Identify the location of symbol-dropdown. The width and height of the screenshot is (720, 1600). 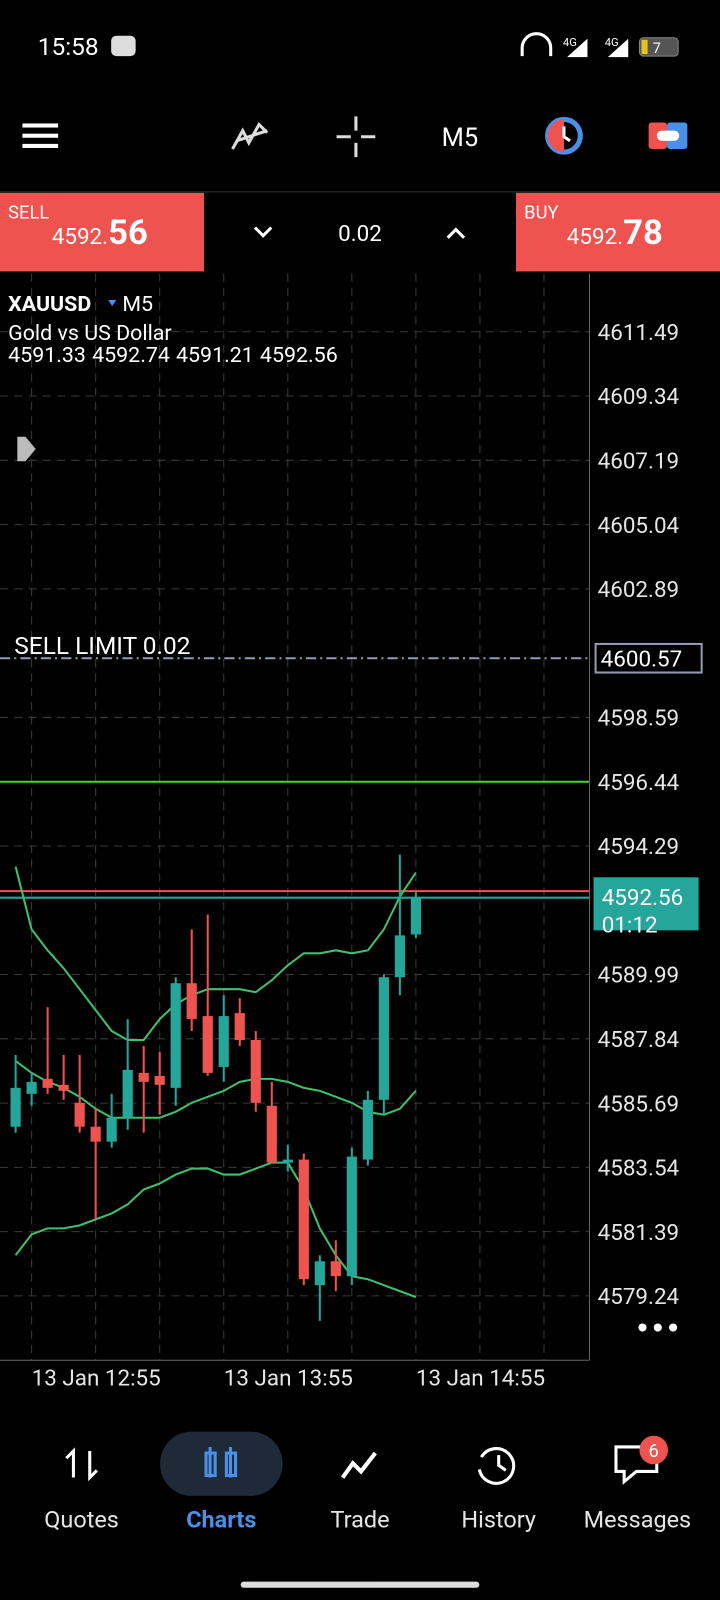
(112, 303).